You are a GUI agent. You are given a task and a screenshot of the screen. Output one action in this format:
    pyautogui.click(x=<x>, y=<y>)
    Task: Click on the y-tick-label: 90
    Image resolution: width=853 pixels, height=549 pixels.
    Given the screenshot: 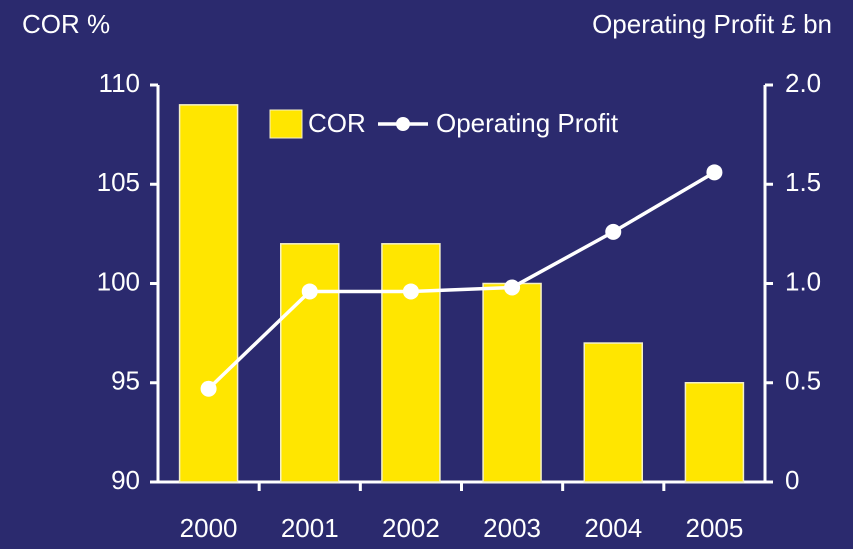 What is the action you would take?
    pyautogui.click(x=125, y=480)
    